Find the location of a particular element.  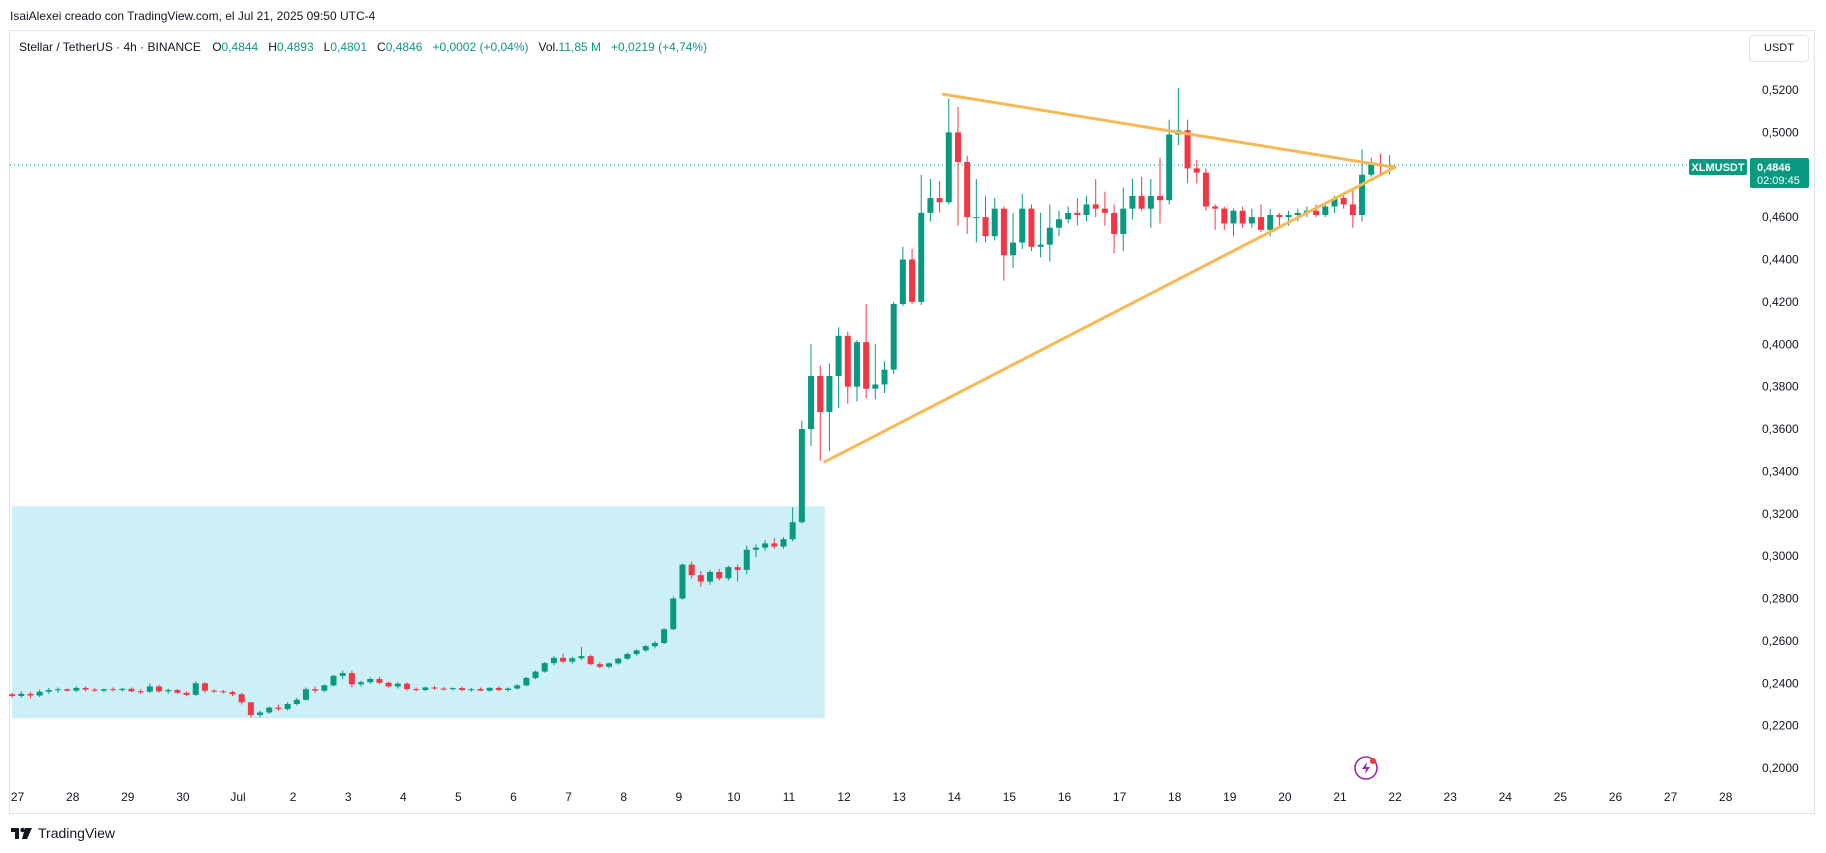

consolidation-zone is located at coordinates (418, 612).